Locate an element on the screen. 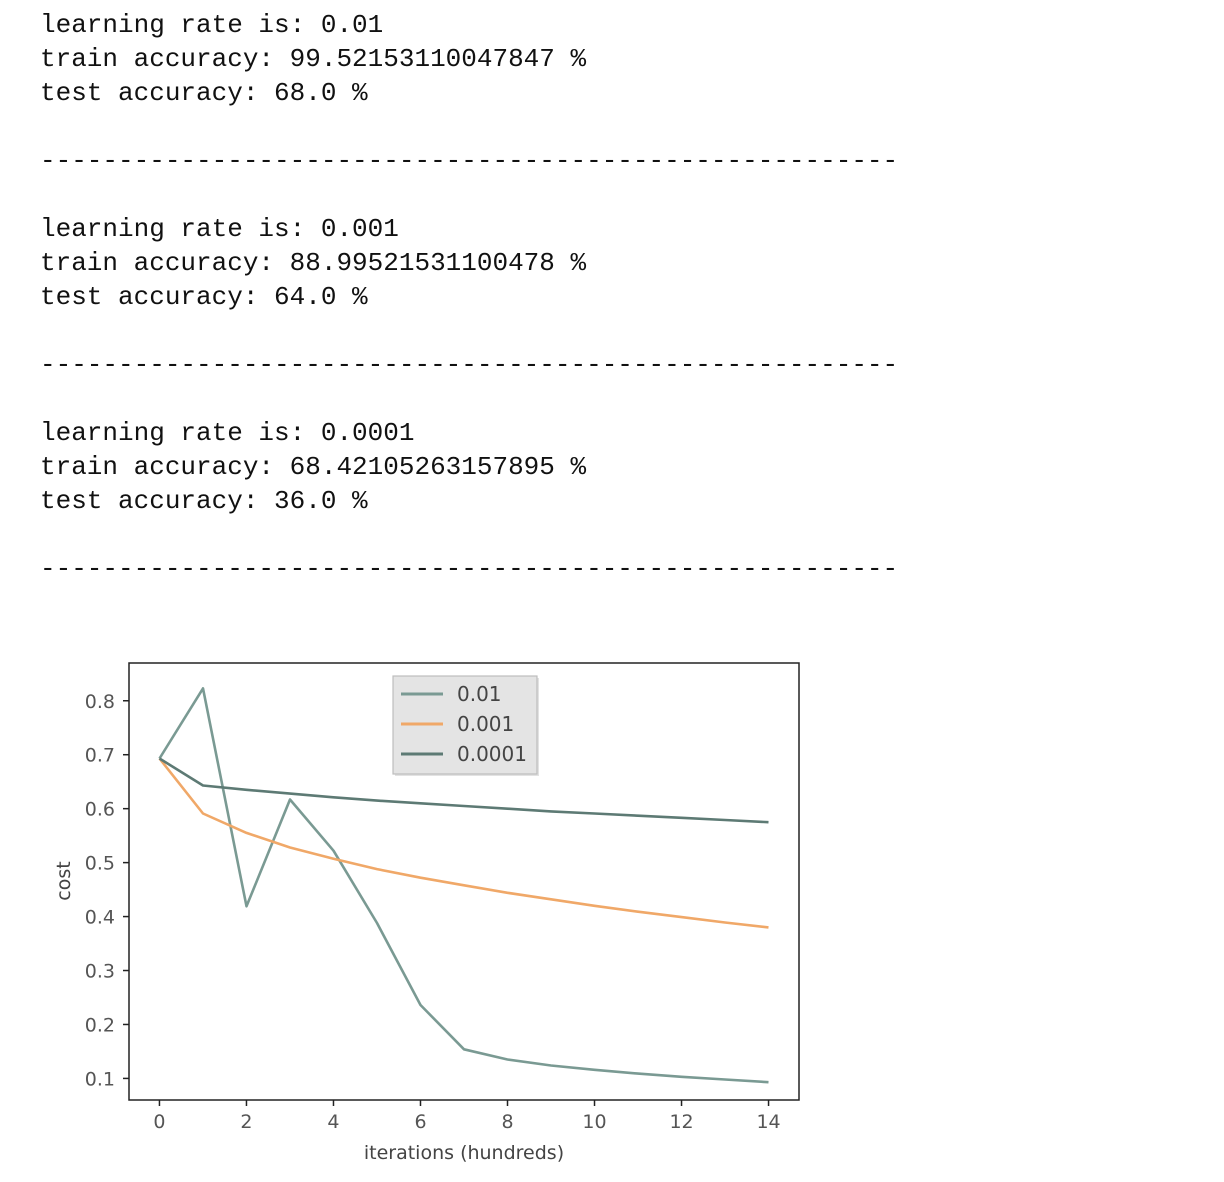  legend-label: 0.01 is located at coordinates (479, 694).